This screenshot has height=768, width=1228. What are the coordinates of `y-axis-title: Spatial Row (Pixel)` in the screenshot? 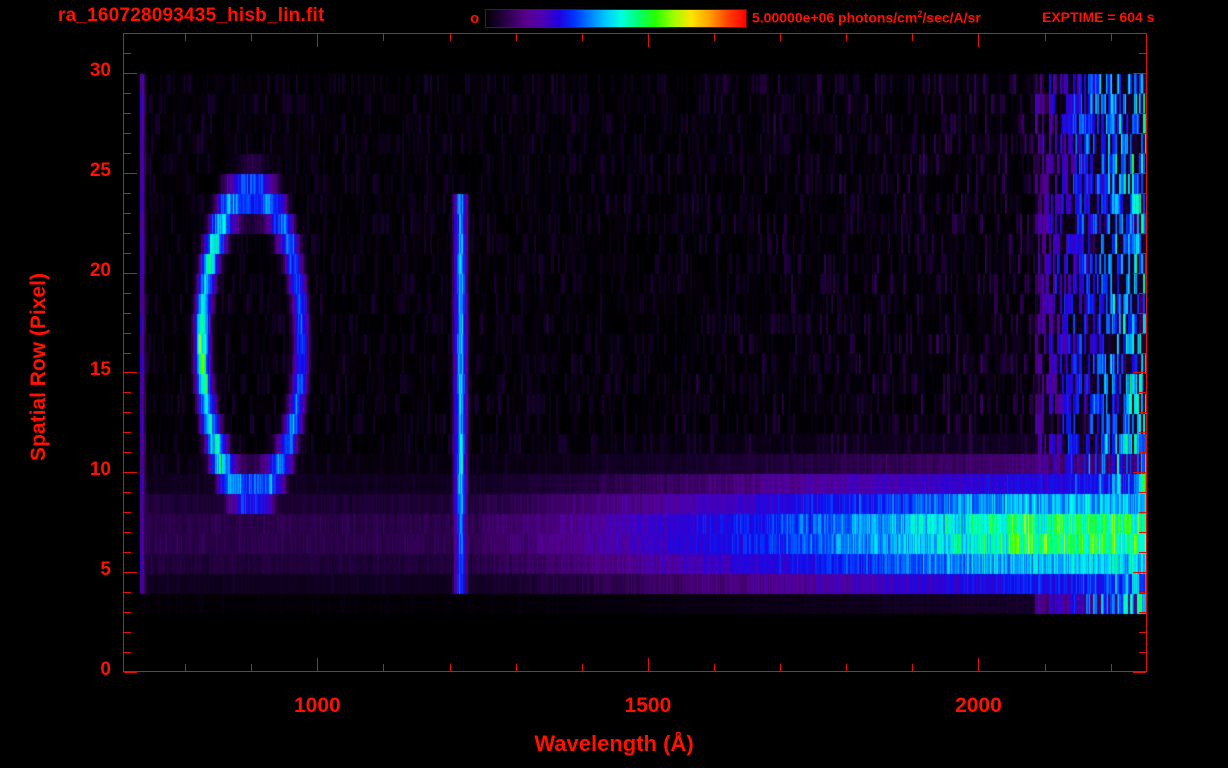 It's located at (38, 367).